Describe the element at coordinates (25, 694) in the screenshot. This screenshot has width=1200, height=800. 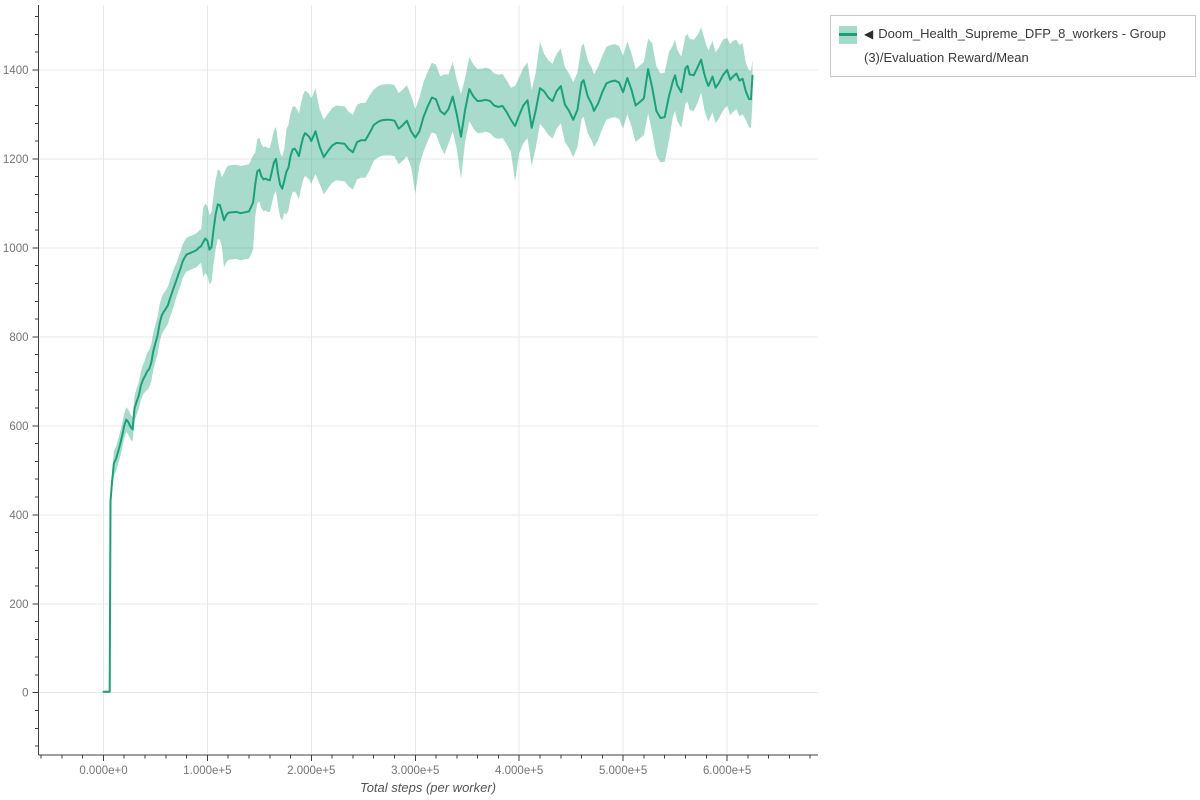
I see `svg-text: 0` at that location.